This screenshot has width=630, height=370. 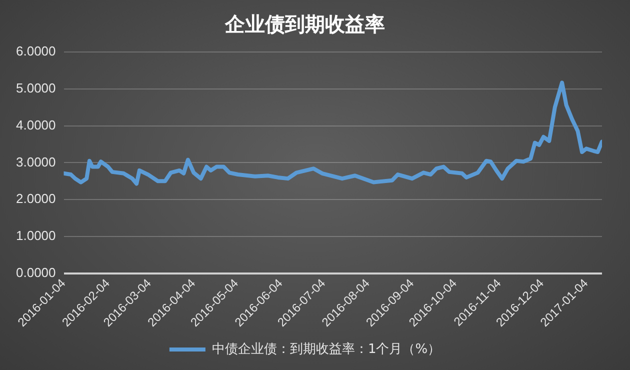 I want to click on y-tick-label: 2.0000, so click(x=36, y=198).